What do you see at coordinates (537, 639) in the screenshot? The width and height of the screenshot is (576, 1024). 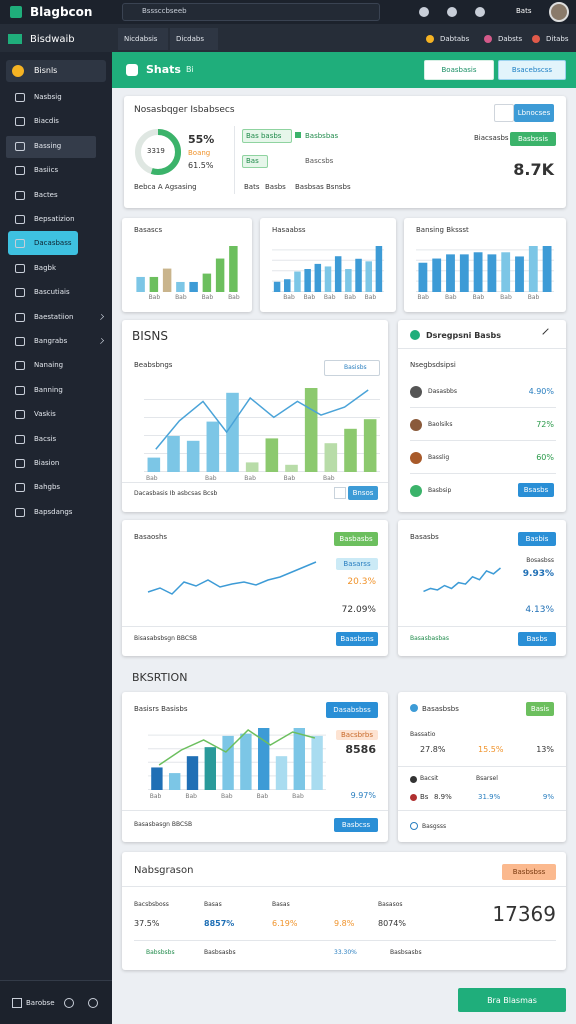 I see `button: Basbs` at bounding box center [537, 639].